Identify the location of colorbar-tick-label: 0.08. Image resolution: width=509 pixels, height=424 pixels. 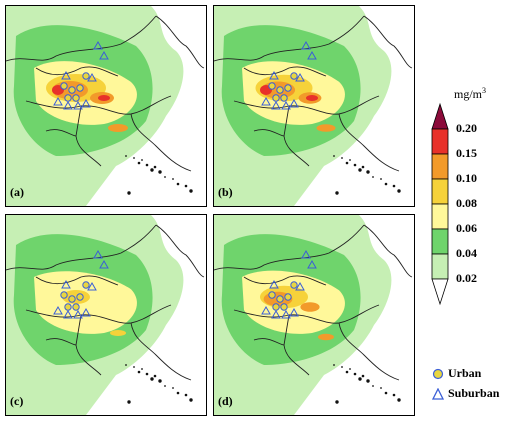
(466, 203).